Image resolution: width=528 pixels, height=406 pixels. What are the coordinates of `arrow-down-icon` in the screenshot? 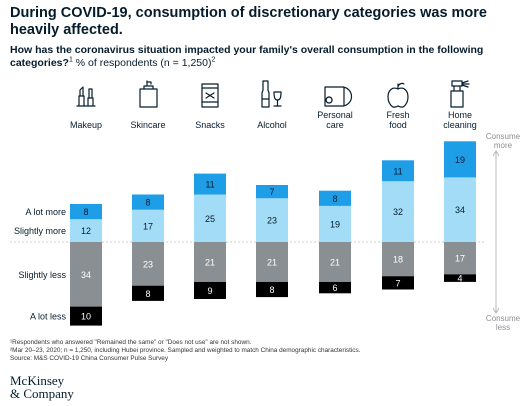 It's located at (496, 310).